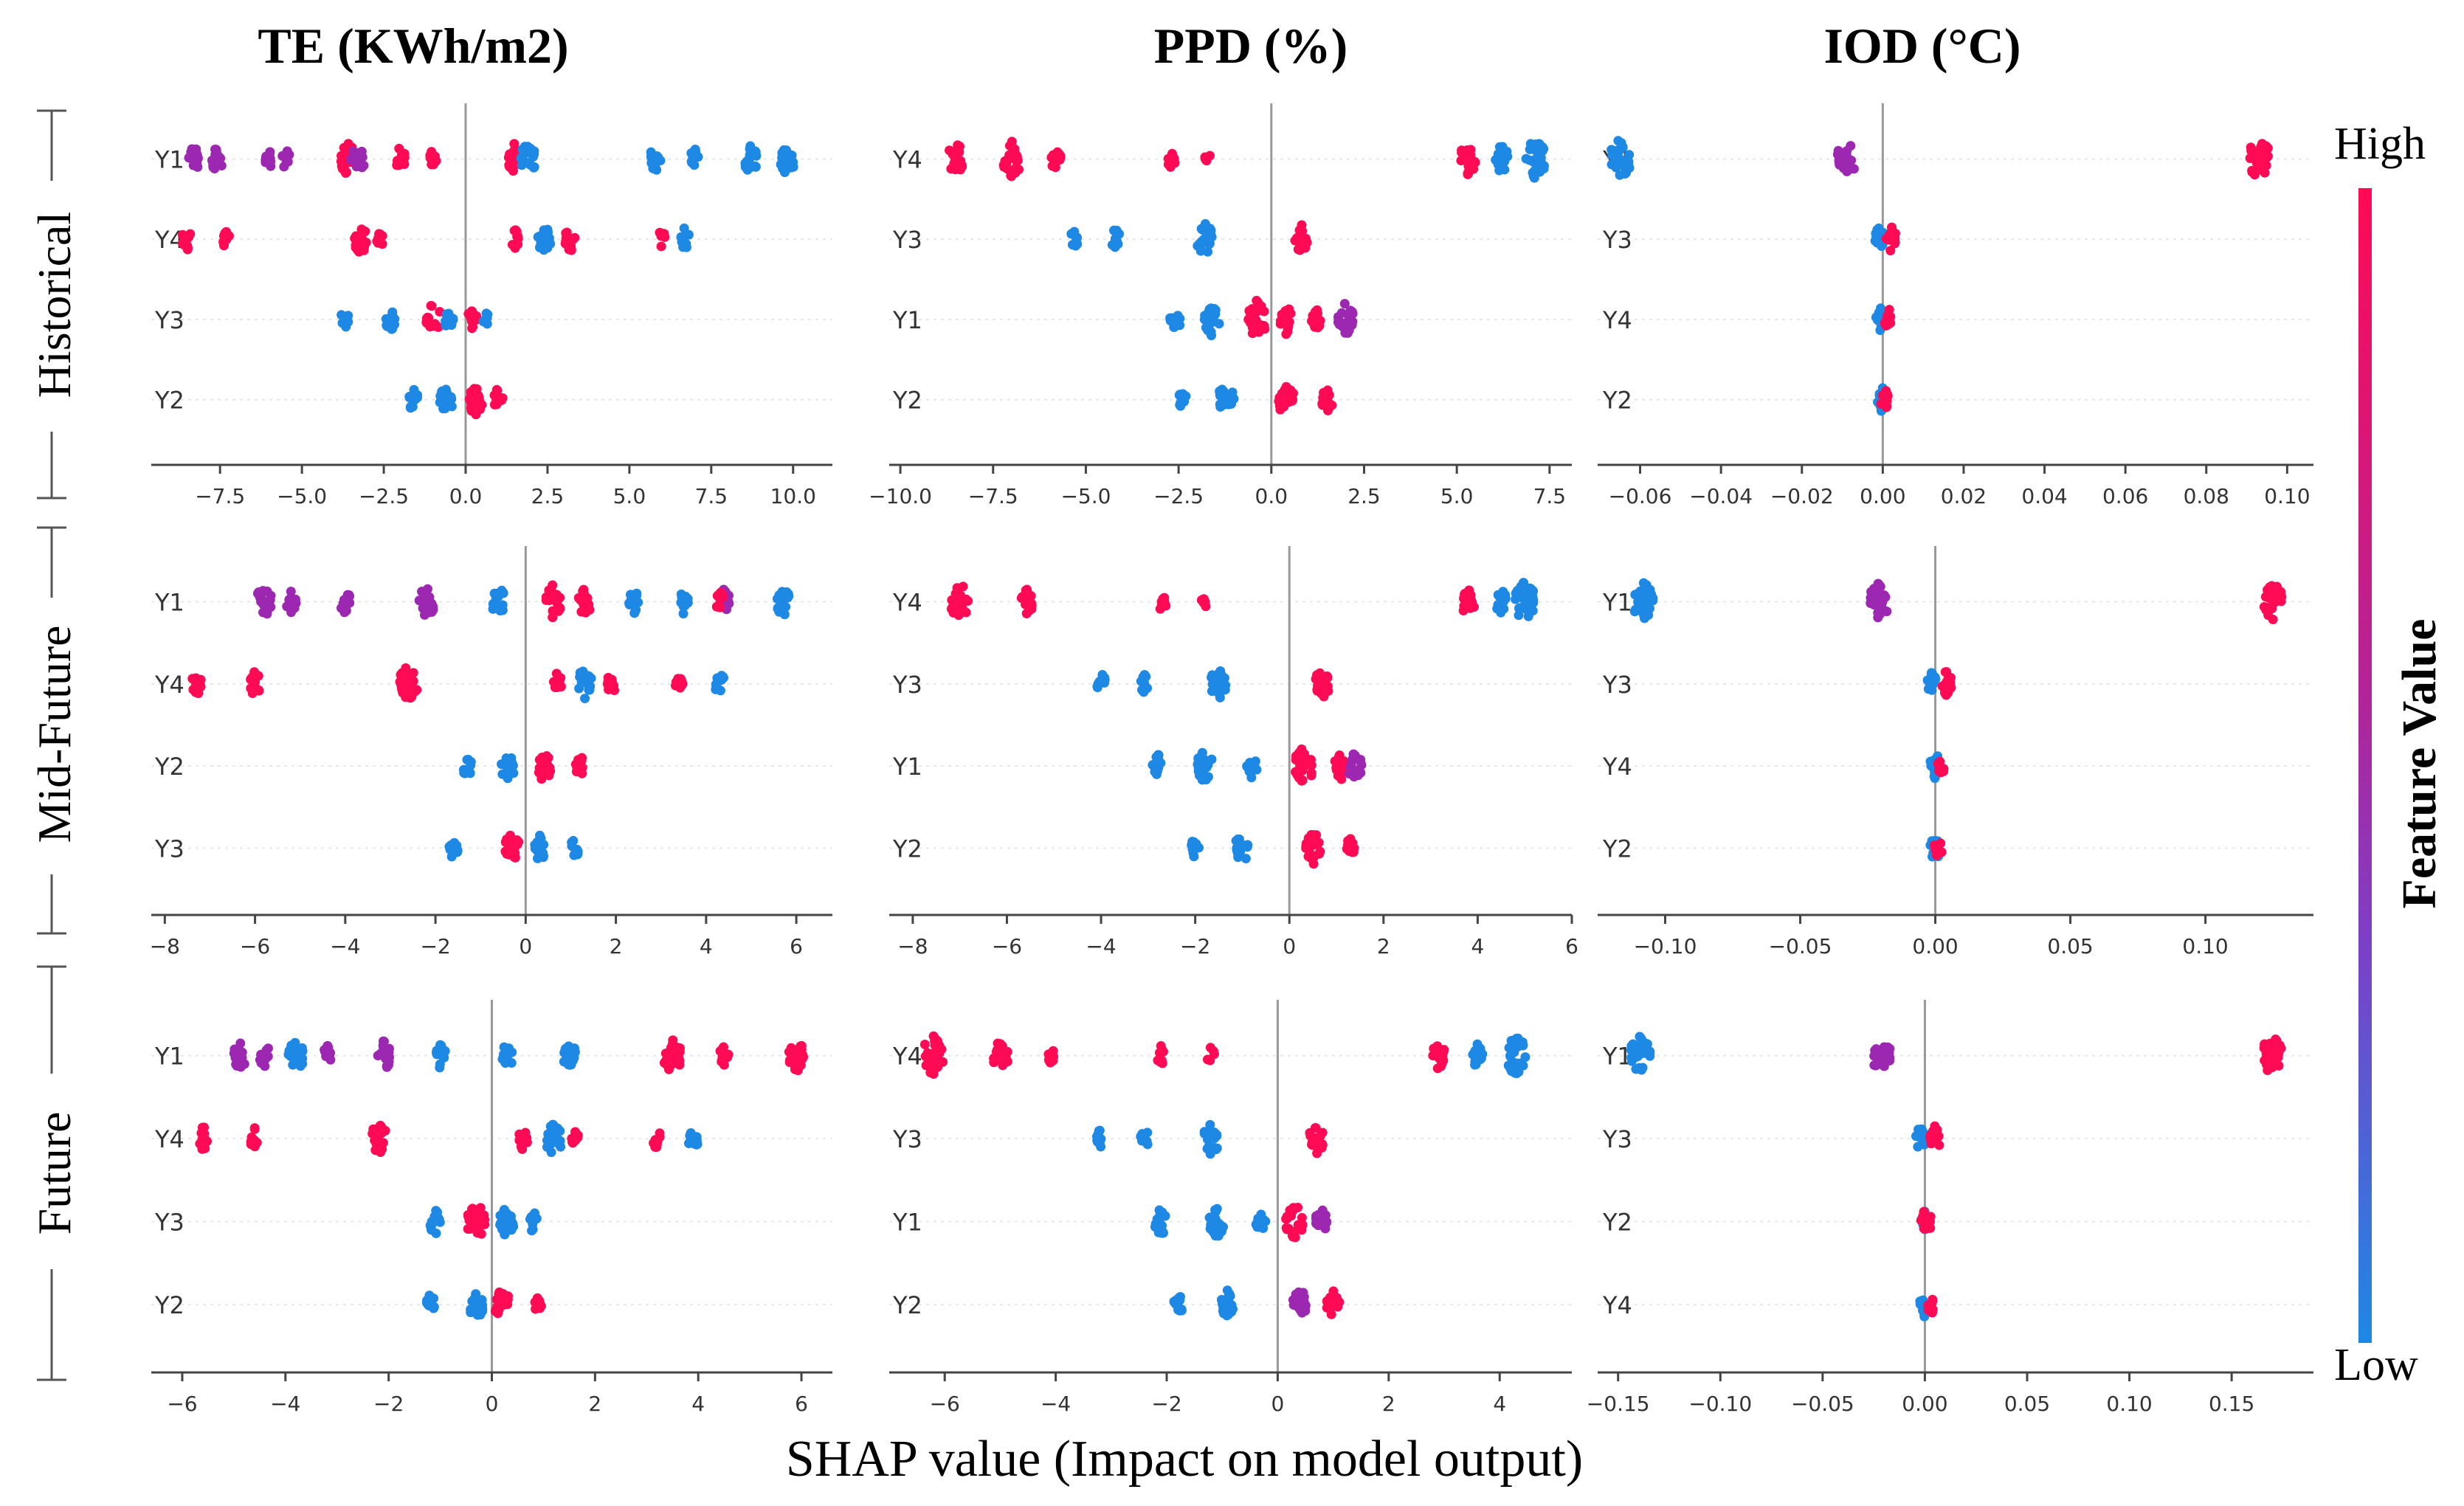 The height and width of the screenshot is (1506, 2464). What do you see at coordinates (1640, 496) in the screenshot?
I see `x-tick-label: −0.06` at bounding box center [1640, 496].